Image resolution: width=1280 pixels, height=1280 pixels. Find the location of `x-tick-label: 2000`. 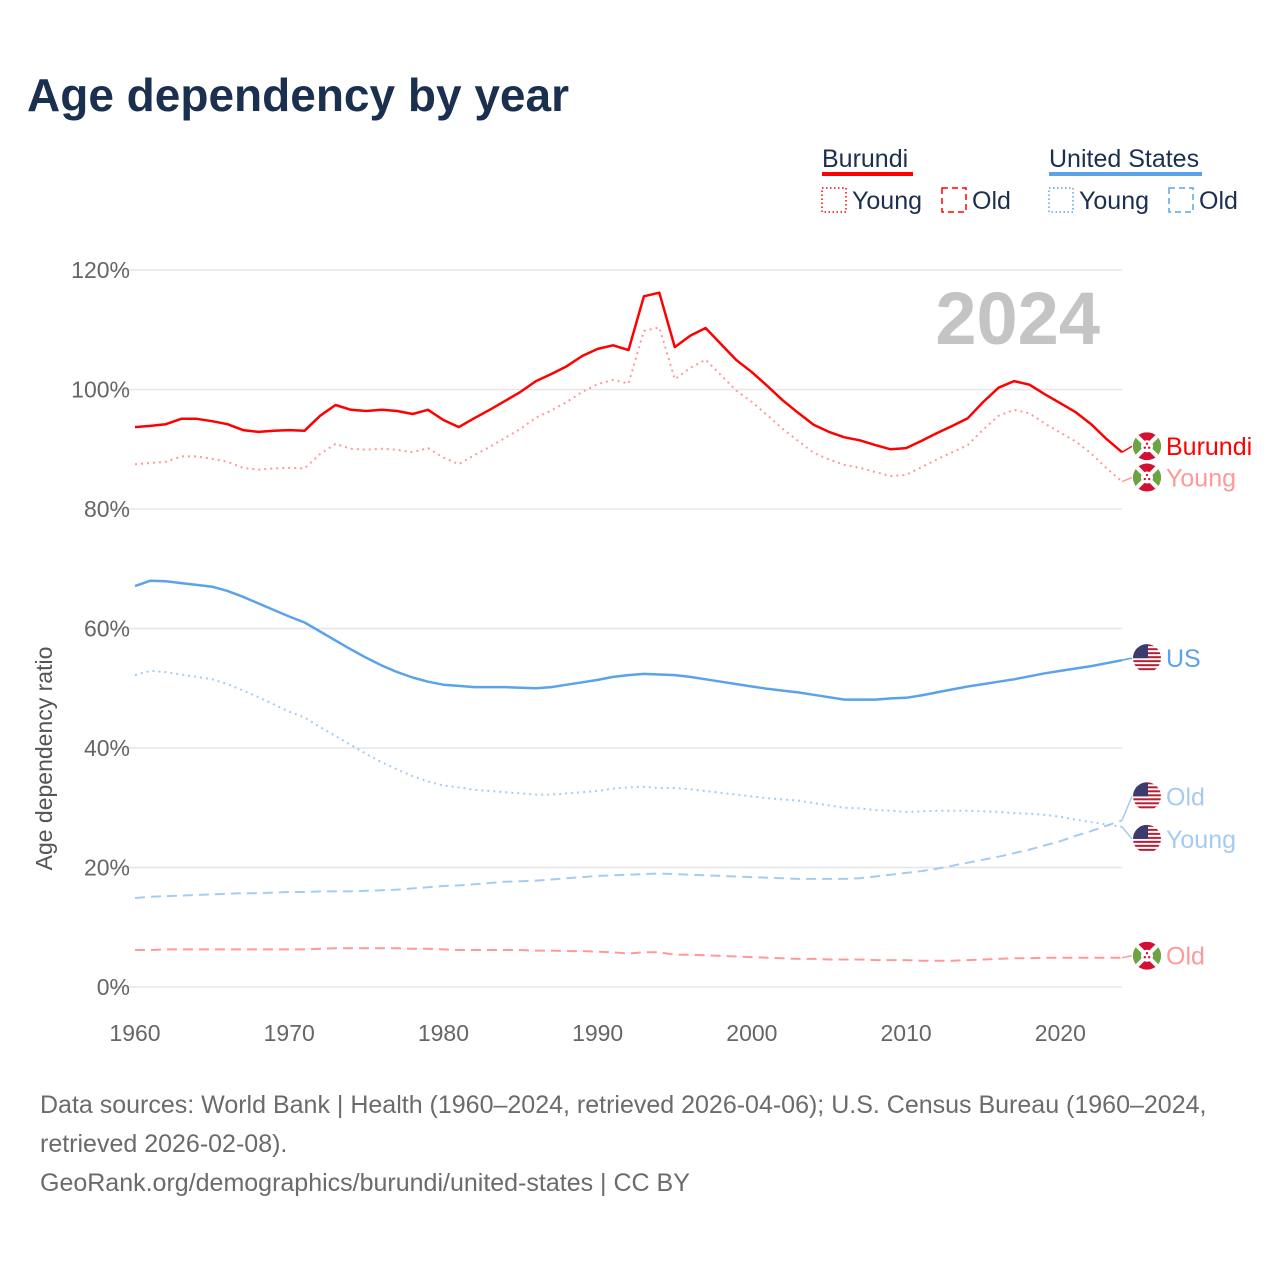

x-tick-label: 2000 is located at coordinates (751, 1033).